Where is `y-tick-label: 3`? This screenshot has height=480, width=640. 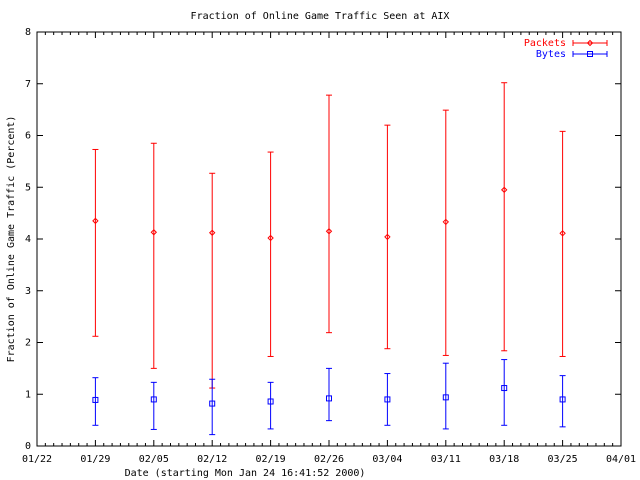
y-tick-label: 3 is located at coordinates (28, 291).